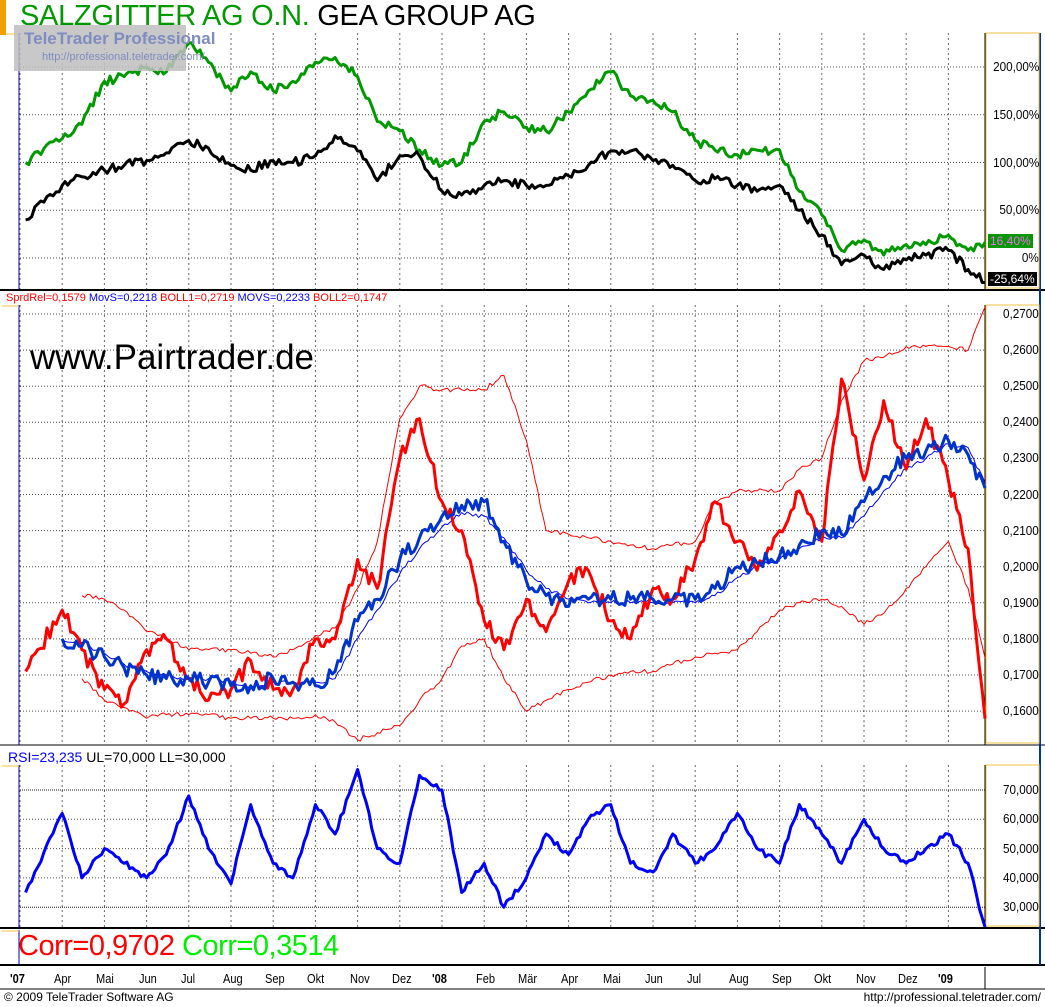 Image resolution: width=1045 pixels, height=1007 pixels. Describe the element at coordinates (123, 57) in the screenshot. I see `watermark-url: http://professional.teletrader.com/` at that location.